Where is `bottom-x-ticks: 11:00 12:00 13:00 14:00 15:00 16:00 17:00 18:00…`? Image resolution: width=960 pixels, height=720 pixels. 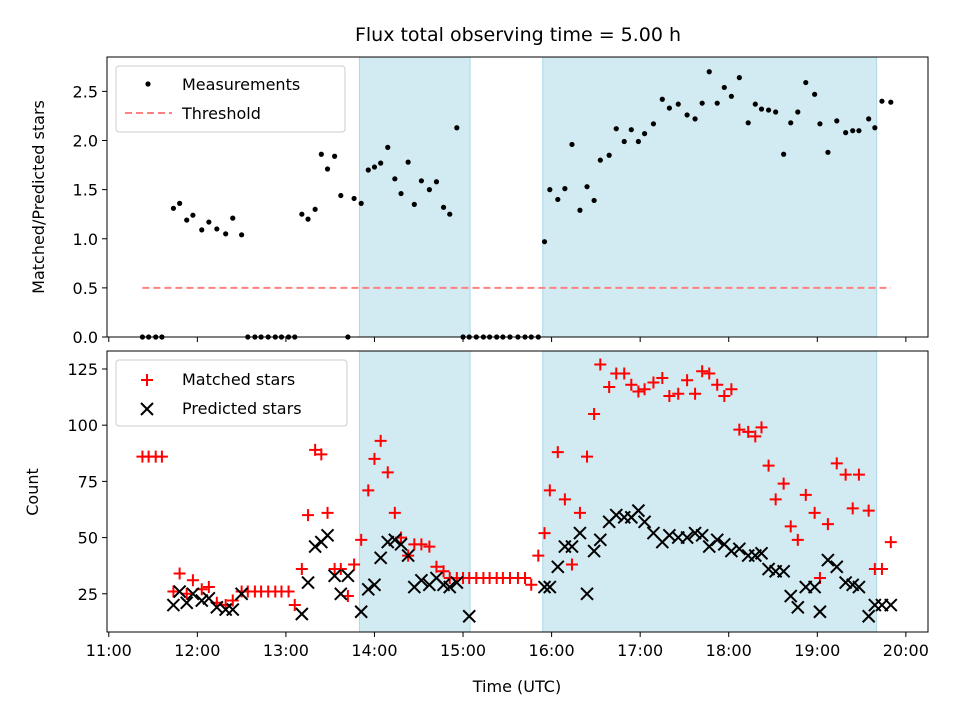 bottom-x-ticks: 11:00 12:00 13:00 14:00 15:00 16:00 17:00 18:00… is located at coordinates (507, 646).